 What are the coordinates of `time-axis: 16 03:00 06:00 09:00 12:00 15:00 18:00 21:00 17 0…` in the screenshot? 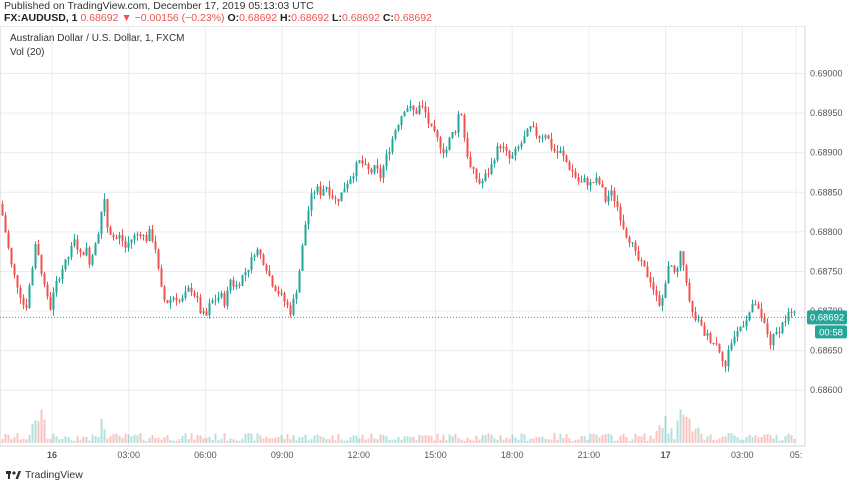 It's located at (424, 455).